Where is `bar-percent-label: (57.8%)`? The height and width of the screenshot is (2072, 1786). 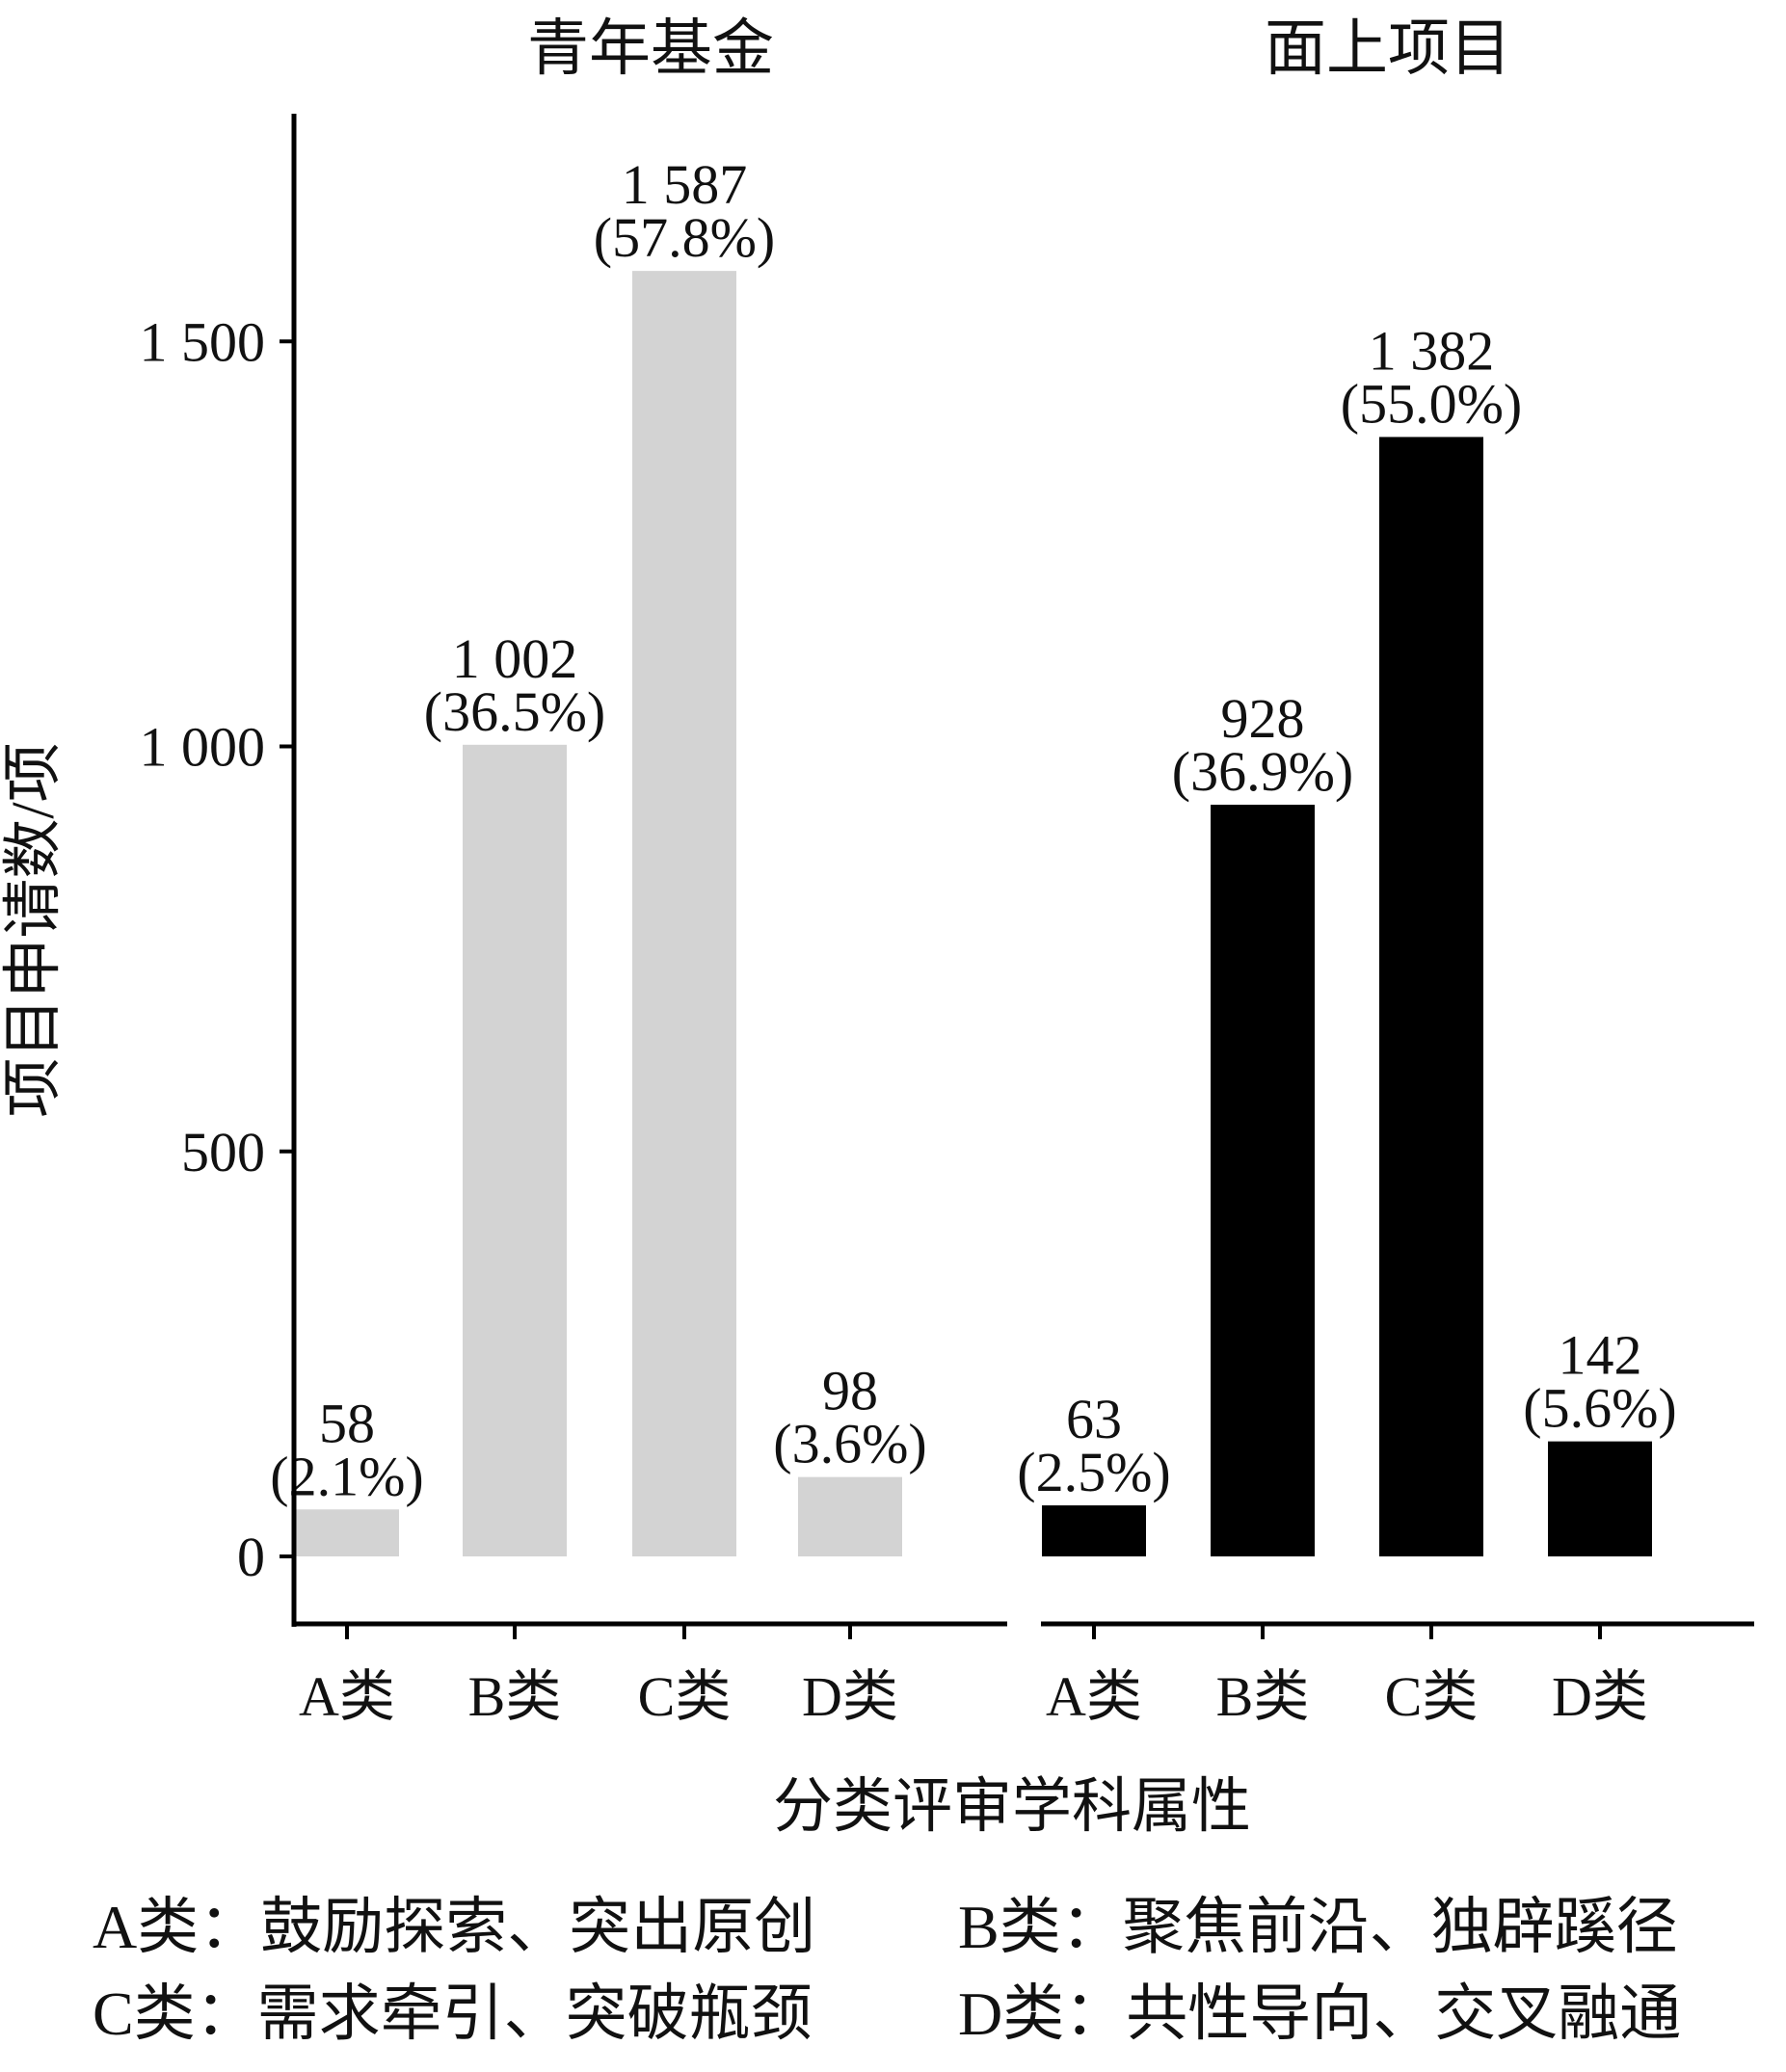
bar-percent-label: (57.8%) is located at coordinates (684, 237).